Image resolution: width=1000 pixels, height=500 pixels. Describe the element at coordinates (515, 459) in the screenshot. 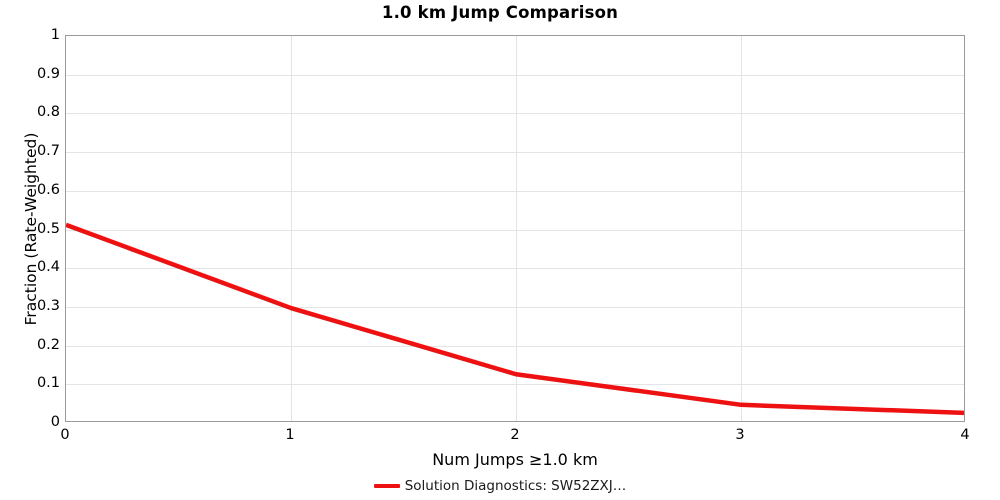

I see `x-axis-label: Num Jumps ≥1.0 km` at that location.